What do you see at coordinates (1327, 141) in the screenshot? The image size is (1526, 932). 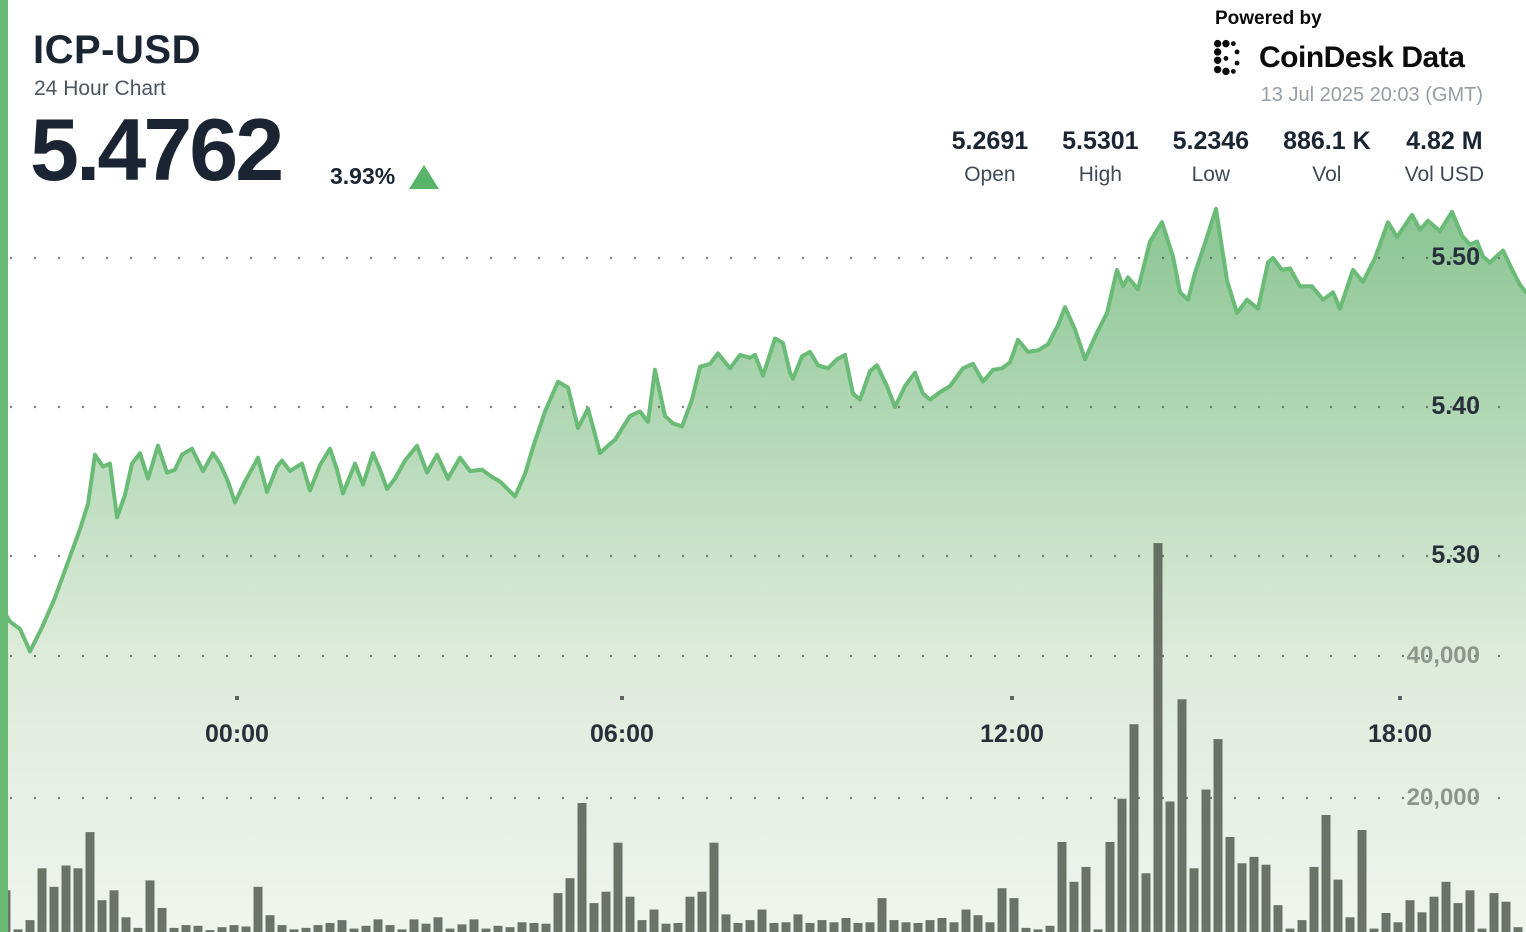 I see `stat-value: 886.1 K` at bounding box center [1327, 141].